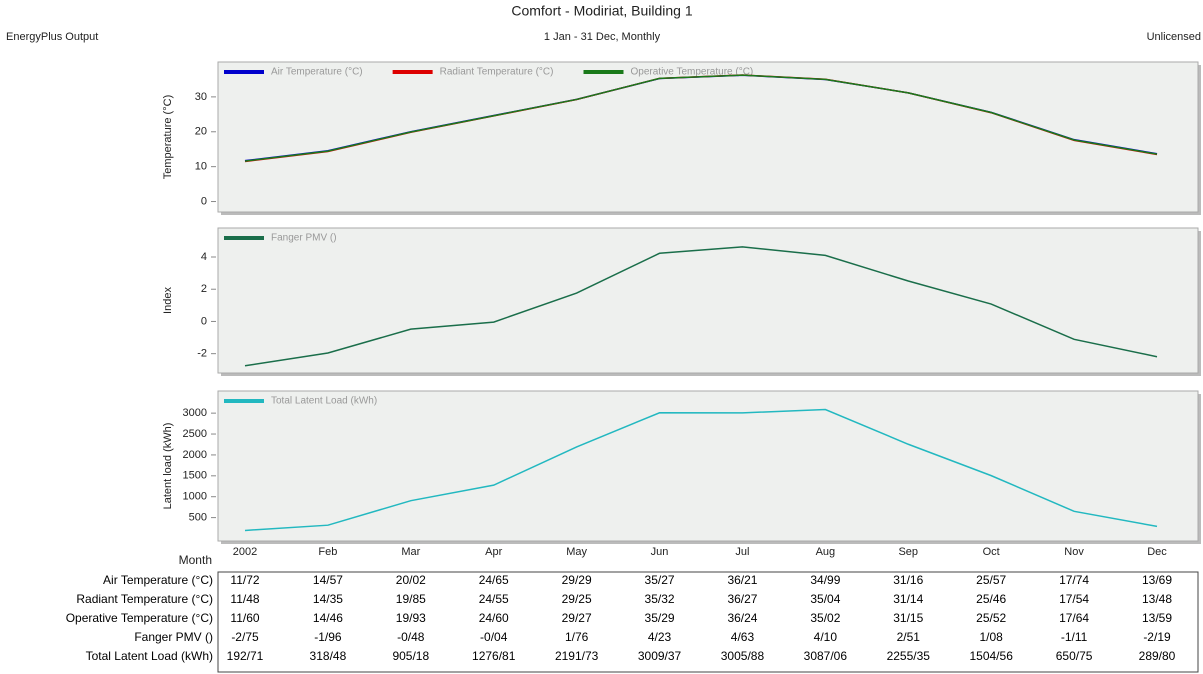 The height and width of the screenshot is (674, 1203). Describe the element at coordinates (826, 656) in the screenshot. I see `table-cell: 3087/06` at that location.